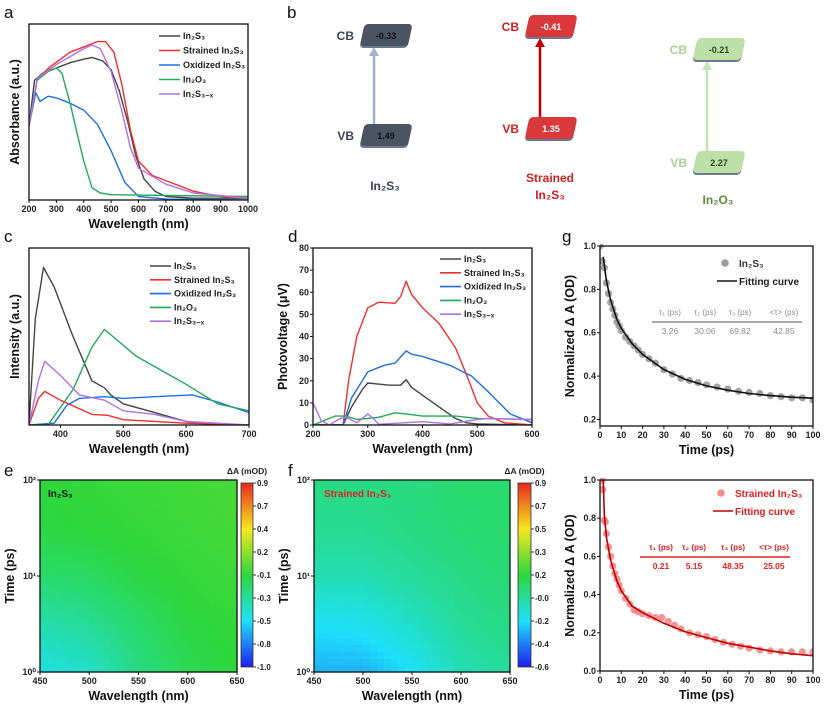  Describe the element at coordinates (694, 566) in the screenshot. I see `table-value: 5.15` at that location.